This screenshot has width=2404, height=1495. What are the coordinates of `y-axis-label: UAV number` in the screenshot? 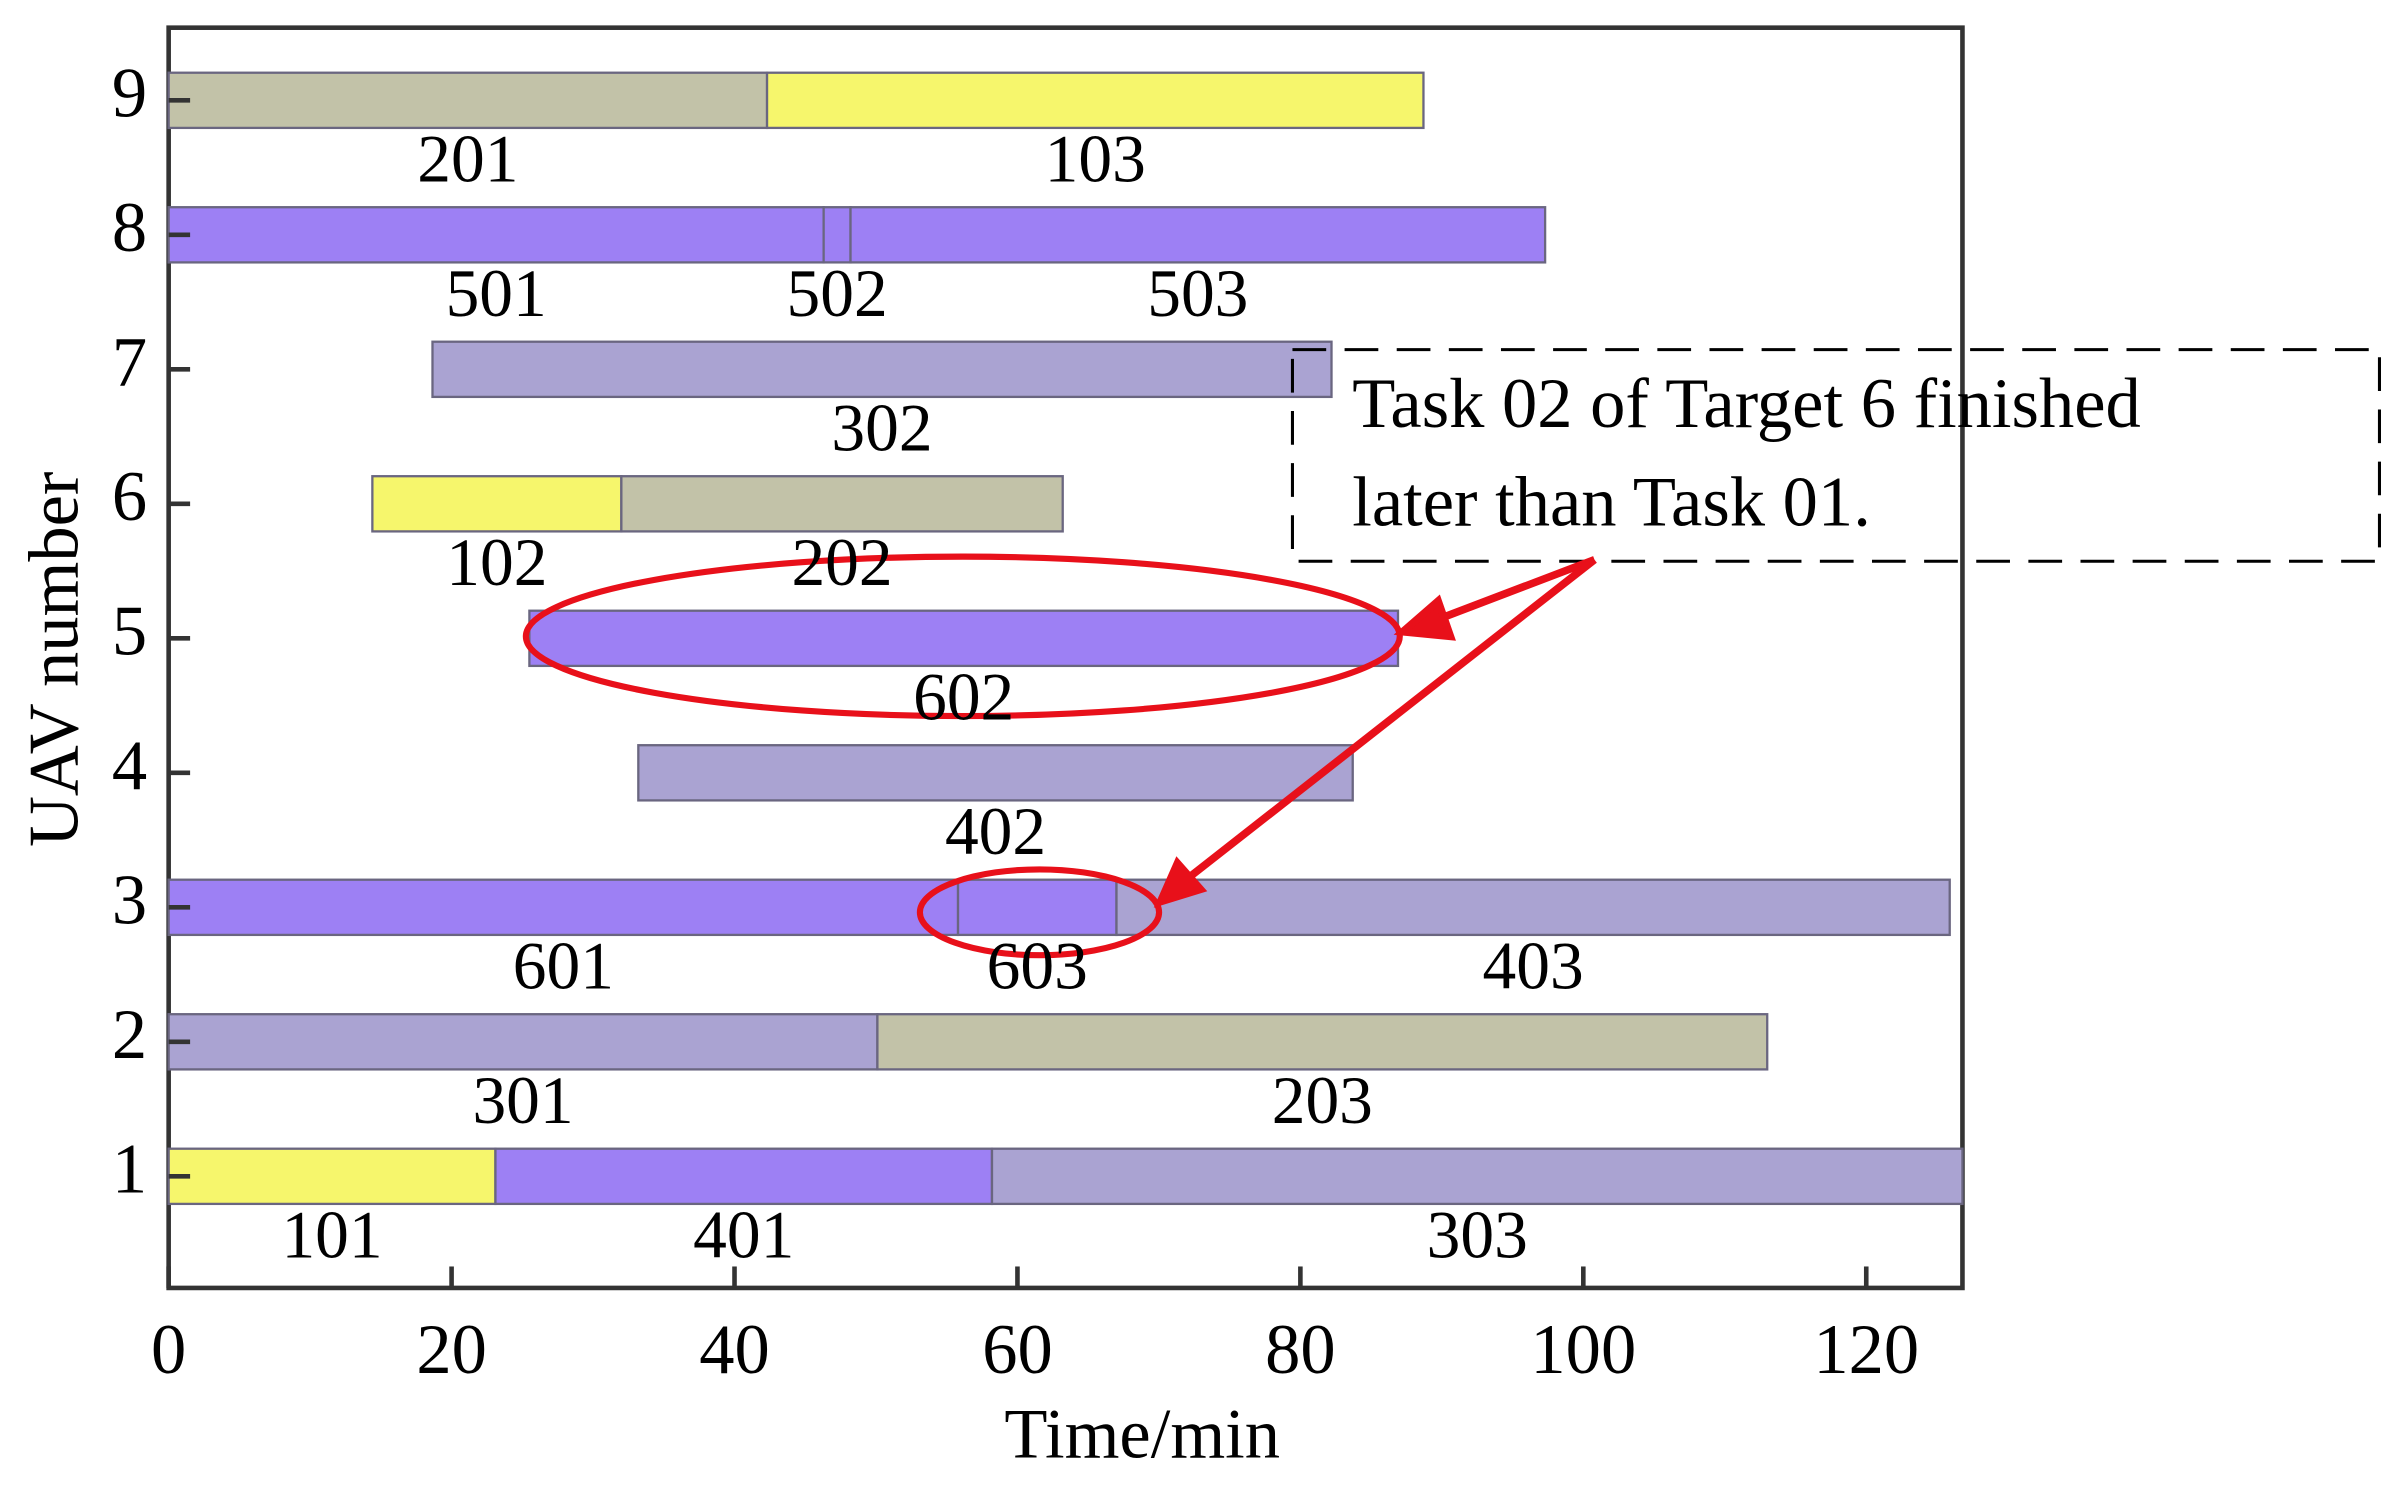 It's located at (55, 659).